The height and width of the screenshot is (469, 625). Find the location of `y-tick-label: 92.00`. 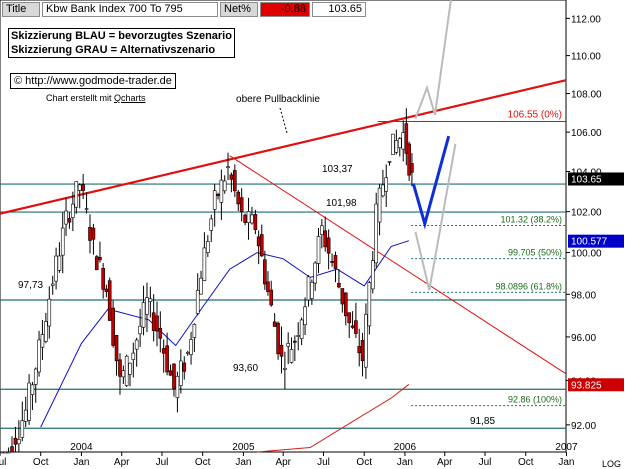

y-tick-label: 92.00 is located at coordinates (583, 426).